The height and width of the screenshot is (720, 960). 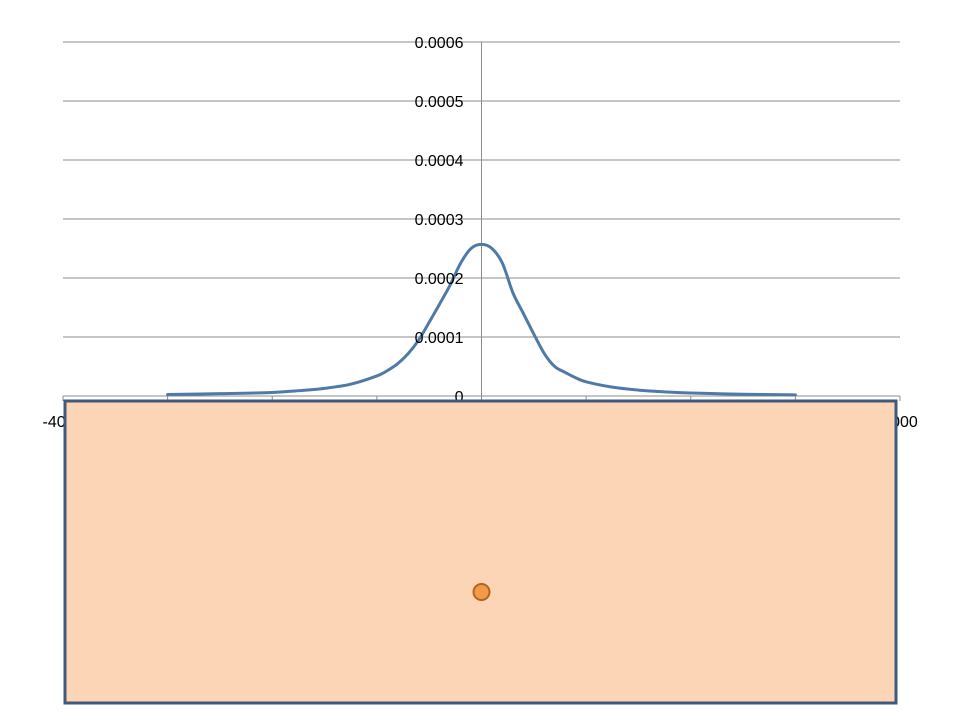 What do you see at coordinates (439, 43) in the screenshot?
I see `y-tick-label: 0.0006` at bounding box center [439, 43].